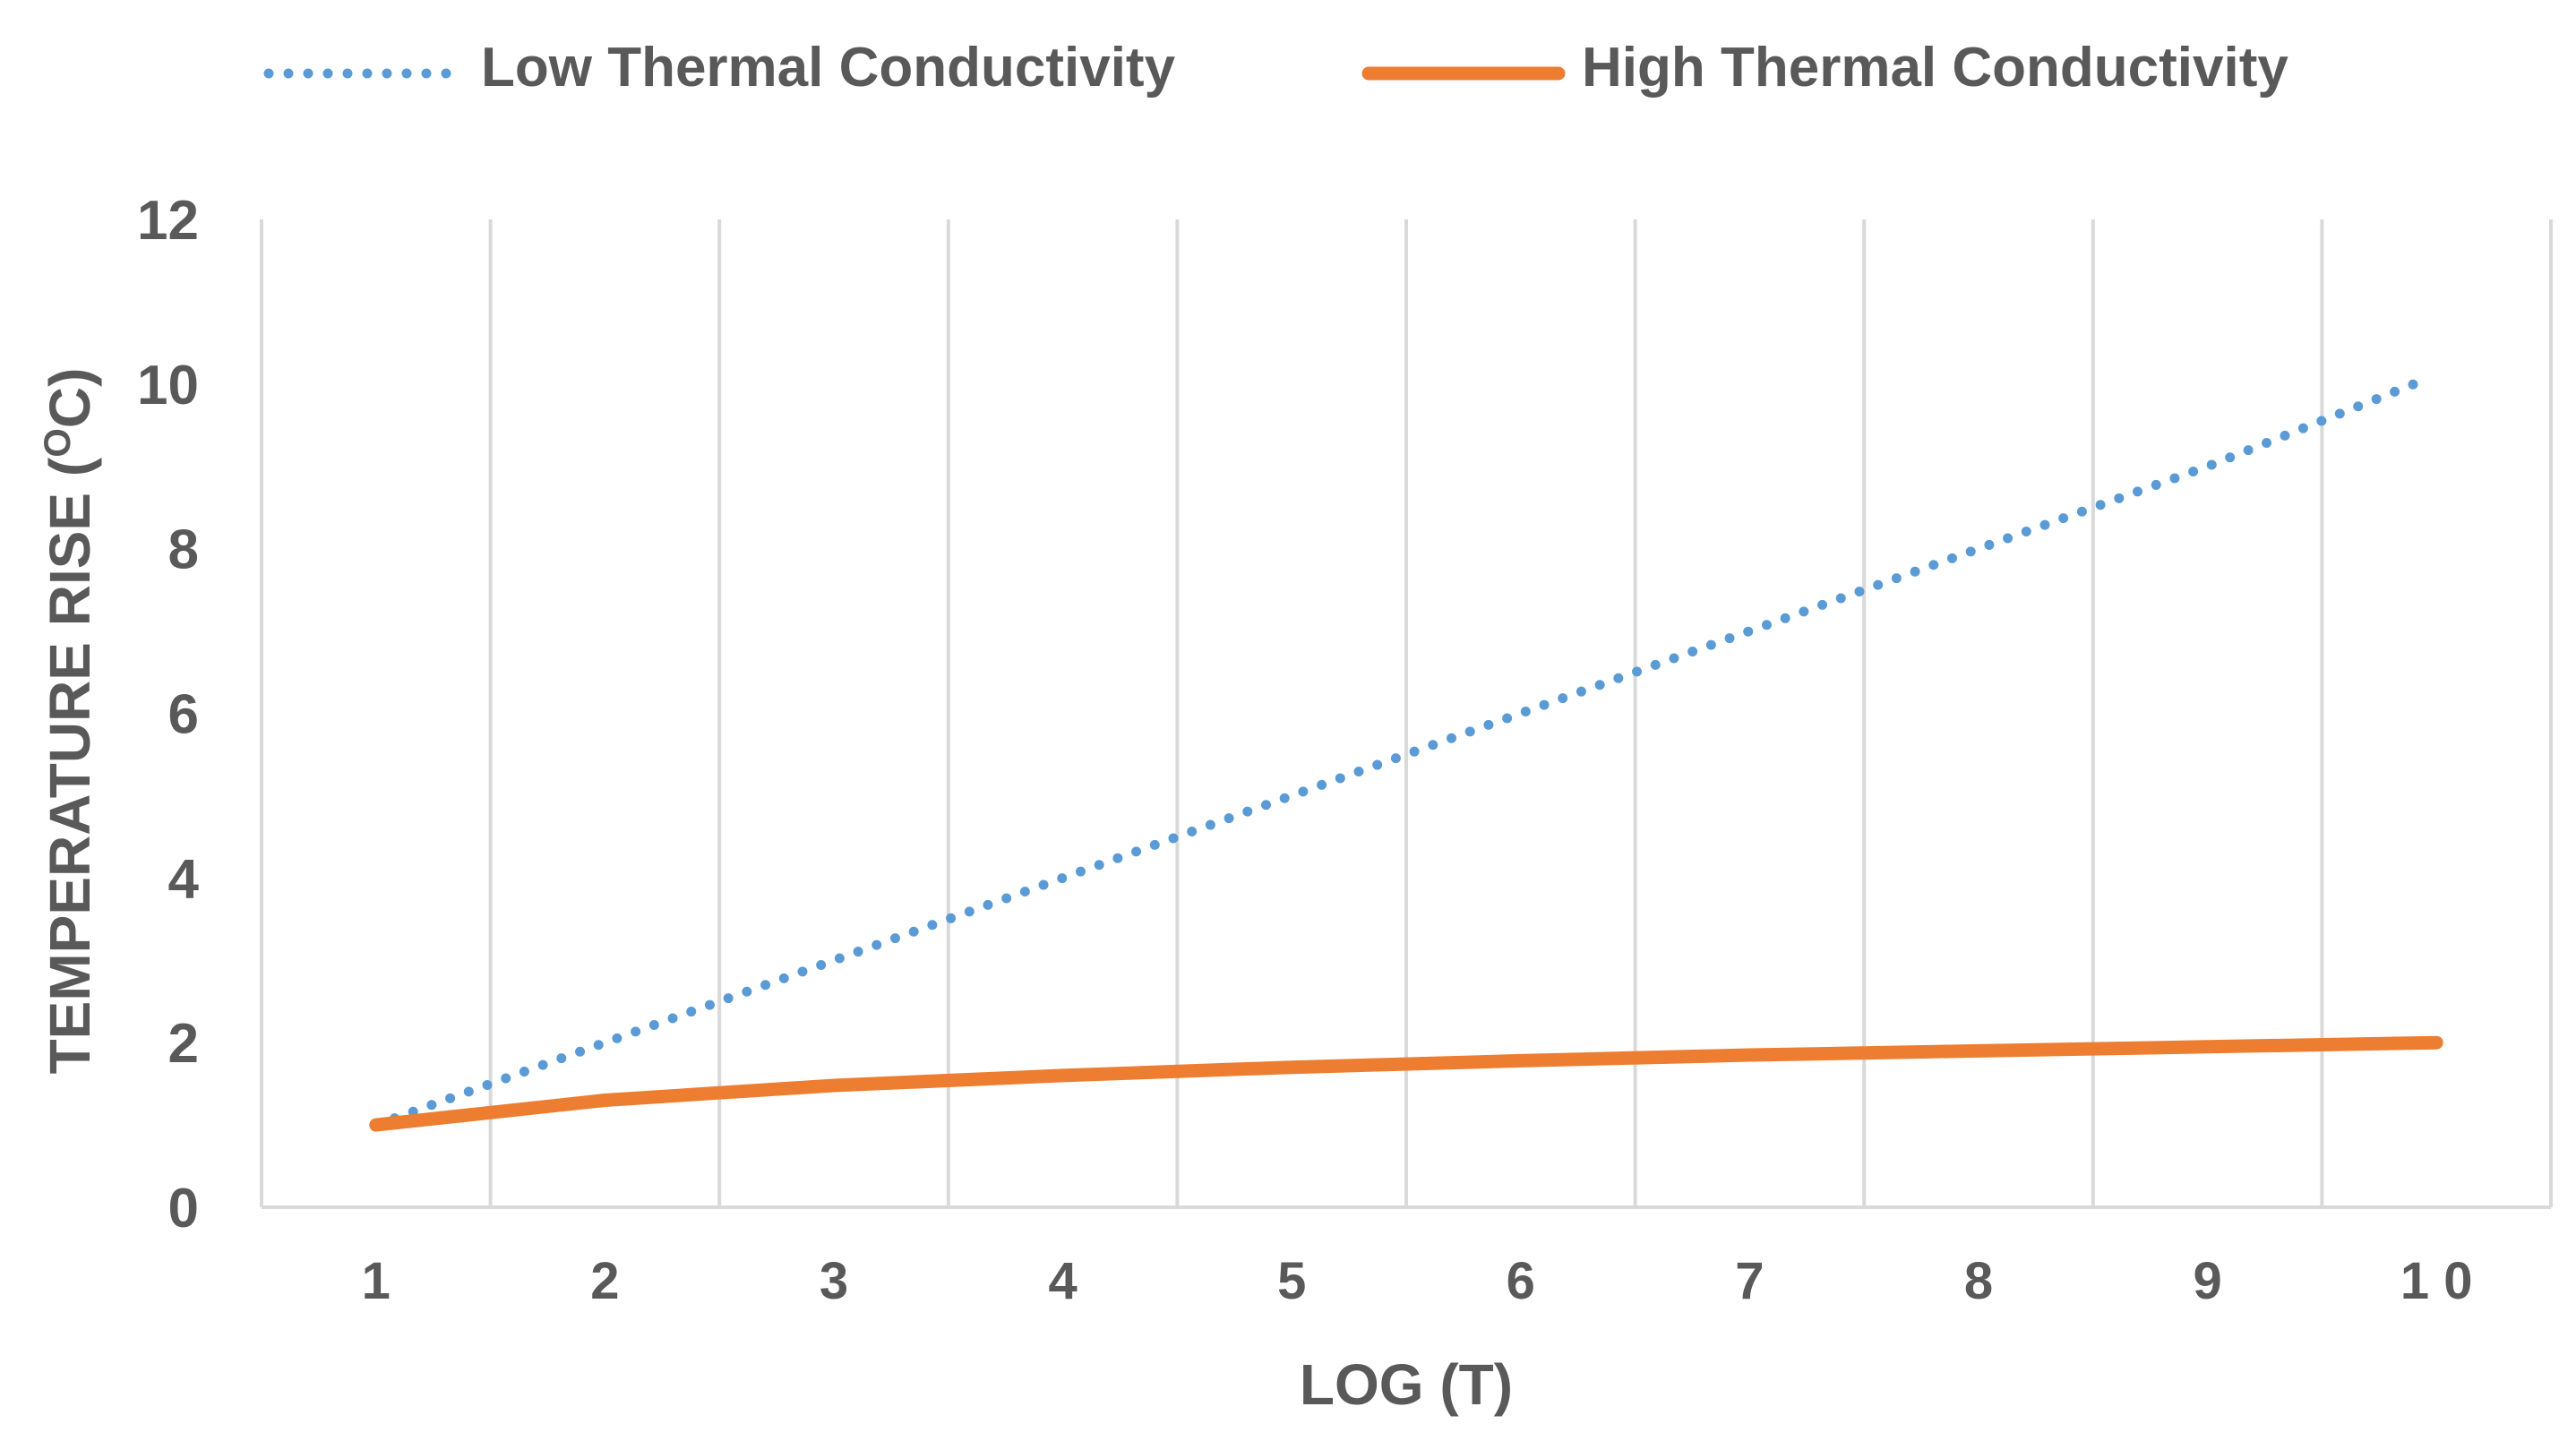 The width and height of the screenshot is (2576, 1441). I want to click on y-axis-title: TEMPERATURE RISE (OC), so click(69, 721).